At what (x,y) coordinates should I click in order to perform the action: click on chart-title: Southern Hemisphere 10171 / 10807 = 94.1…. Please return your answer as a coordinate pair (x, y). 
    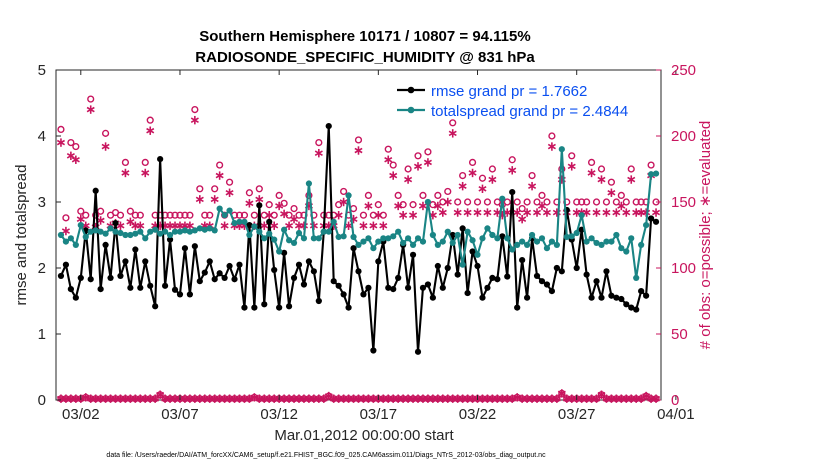
    Looking at the image, I should click on (364, 36).